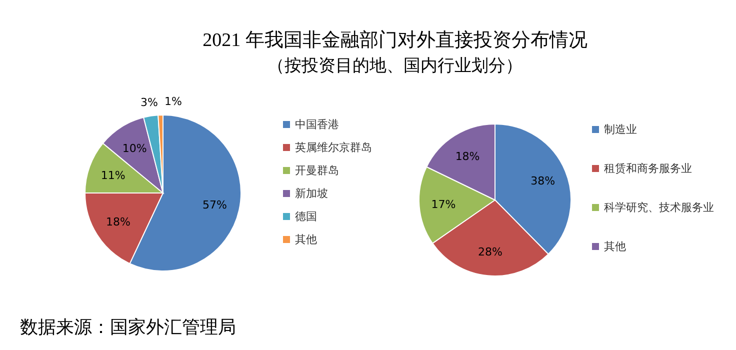 This screenshot has height=350, width=736. What do you see at coordinates (490, 251) in the screenshot?
I see `data-label: 28%` at bounding box center [490, 251].